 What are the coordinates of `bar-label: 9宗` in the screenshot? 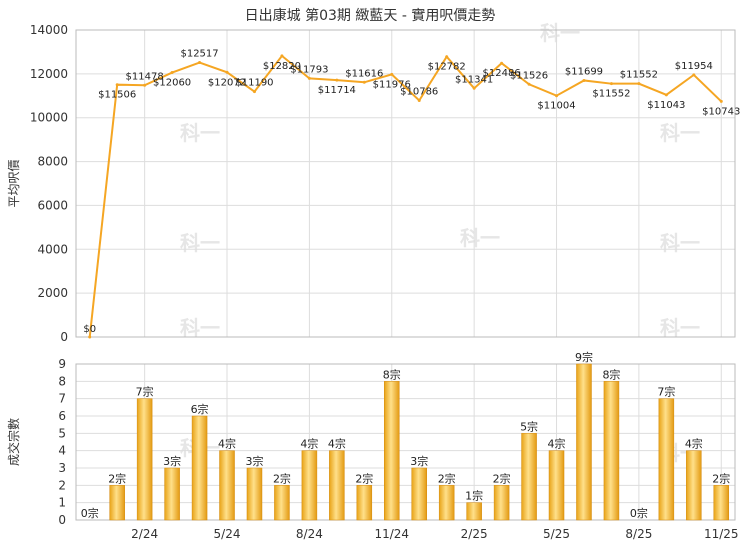 It's located at (584, 357).